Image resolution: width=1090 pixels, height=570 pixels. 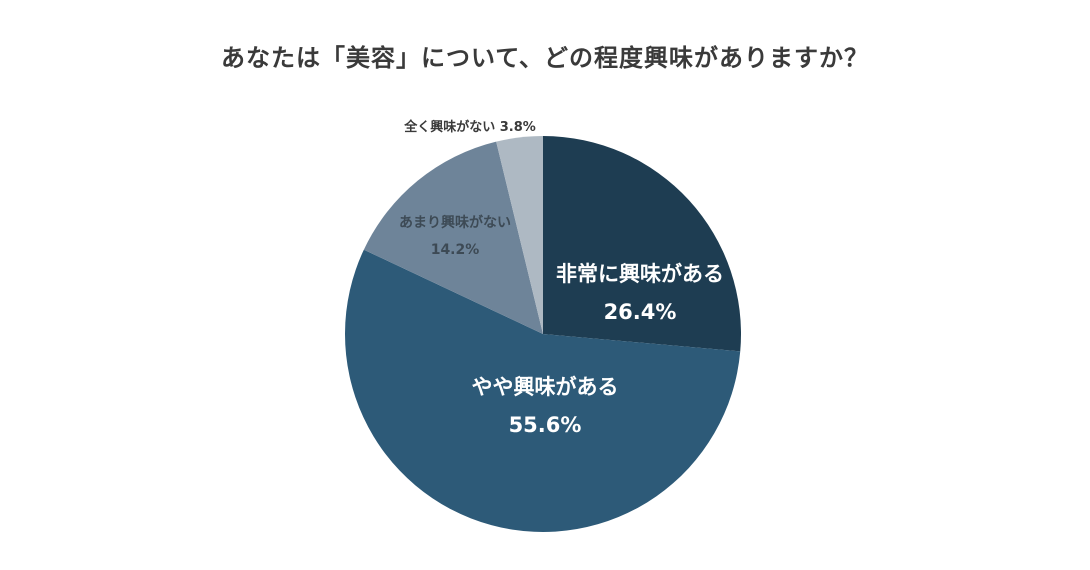 I want to click on pie-slice-not-very-interested, so click(x=453, y=237).